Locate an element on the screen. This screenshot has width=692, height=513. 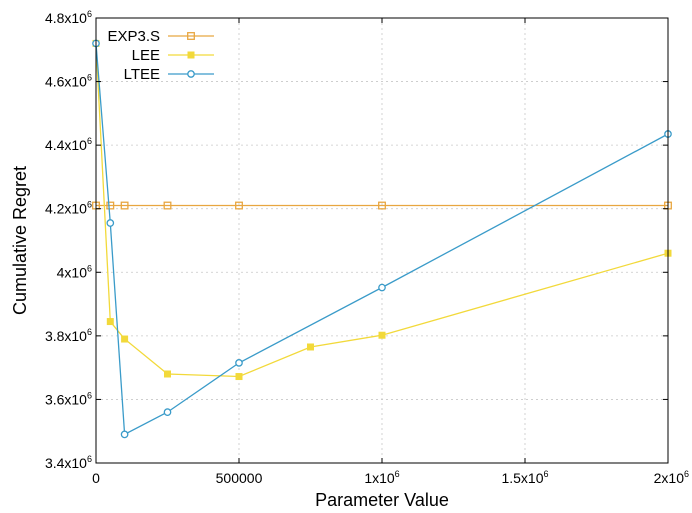
y-tick-label: 4.4x10⁶ is located at coordinates (68, 144).